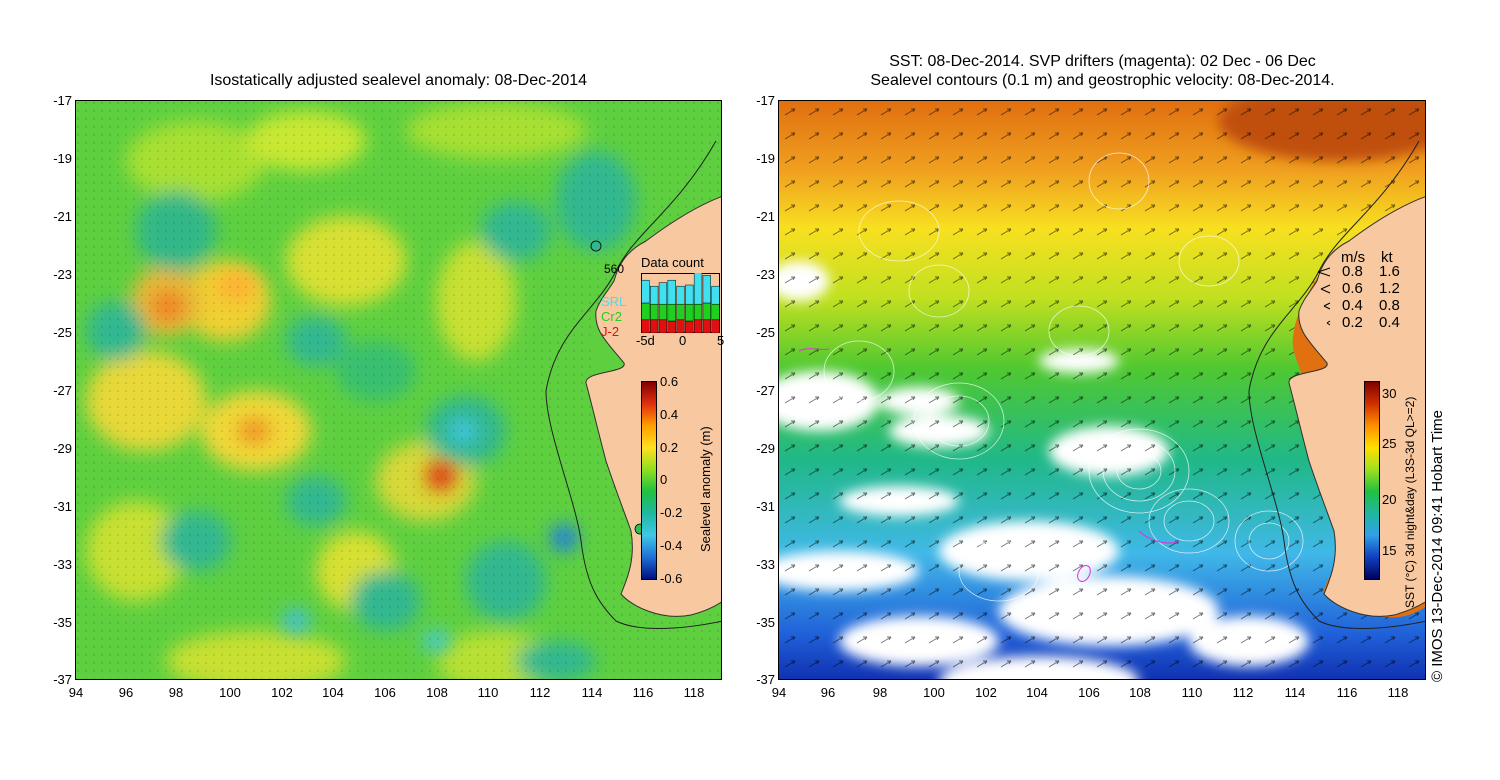 The width and height of the screenshot is (1500, 780). Describe the element at coordinates (1389, 288) in the screenshot. I see `velocity-key-kt-value: 1.2` at that location.